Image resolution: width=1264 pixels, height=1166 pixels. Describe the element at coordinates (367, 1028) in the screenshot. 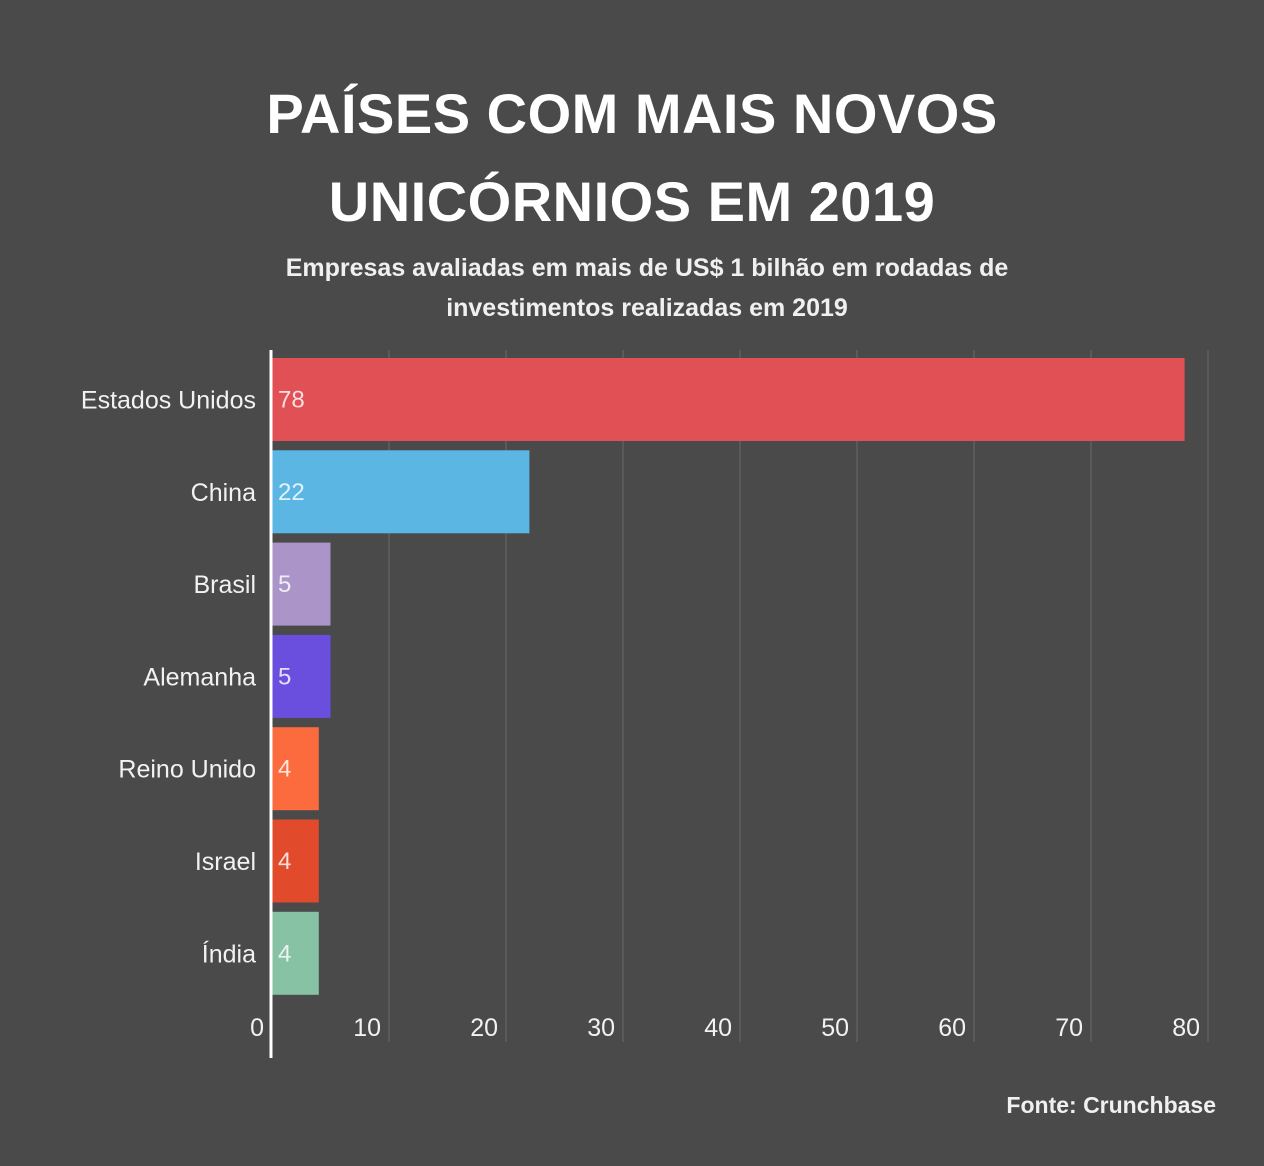

I see `tick-label: 10` at that location.